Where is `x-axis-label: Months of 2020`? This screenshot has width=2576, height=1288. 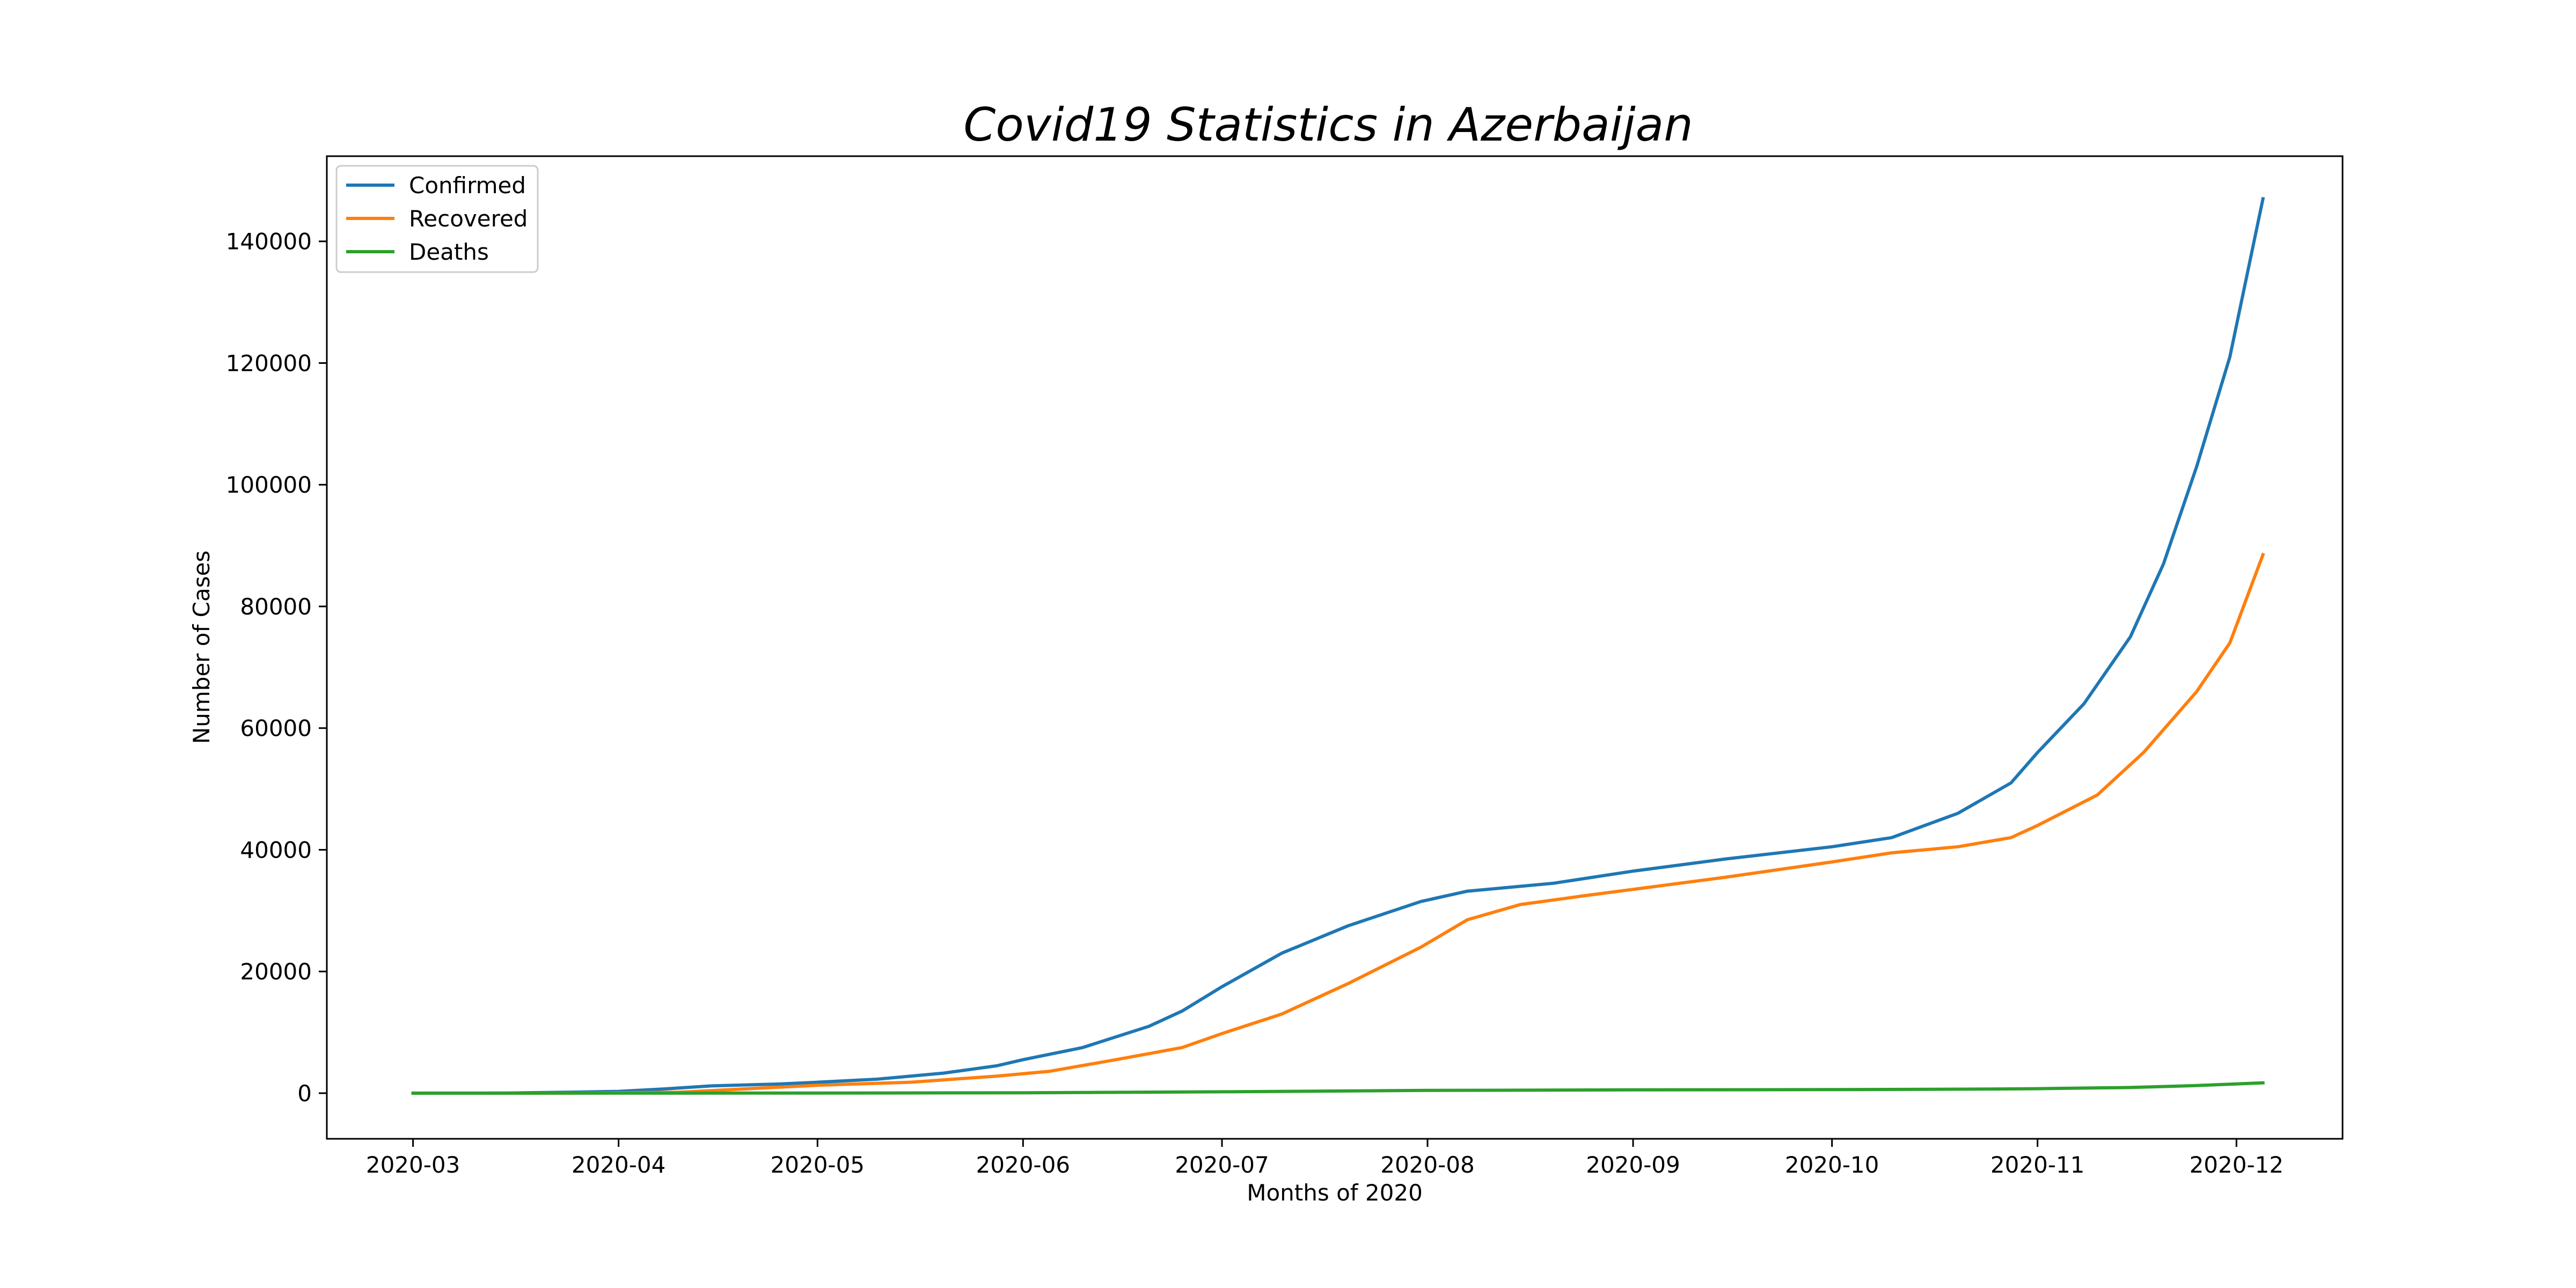 x-axis-label: Months of 2020 is located at coordinates (1335, 1193).